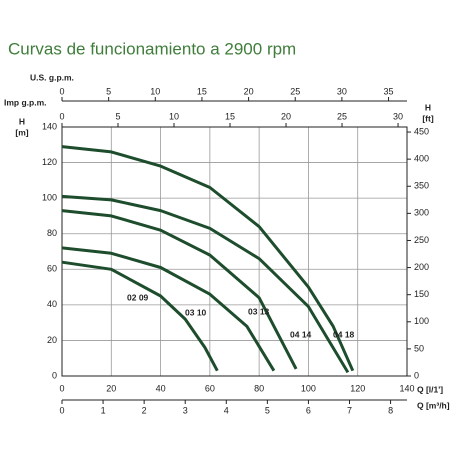 Image resolution: width=456 pixels, height=456 pixels. What do you see at coordinates (406, 388) in the screenshot?
I see `x-tick-label: 140` at bounding box center [406, 388].